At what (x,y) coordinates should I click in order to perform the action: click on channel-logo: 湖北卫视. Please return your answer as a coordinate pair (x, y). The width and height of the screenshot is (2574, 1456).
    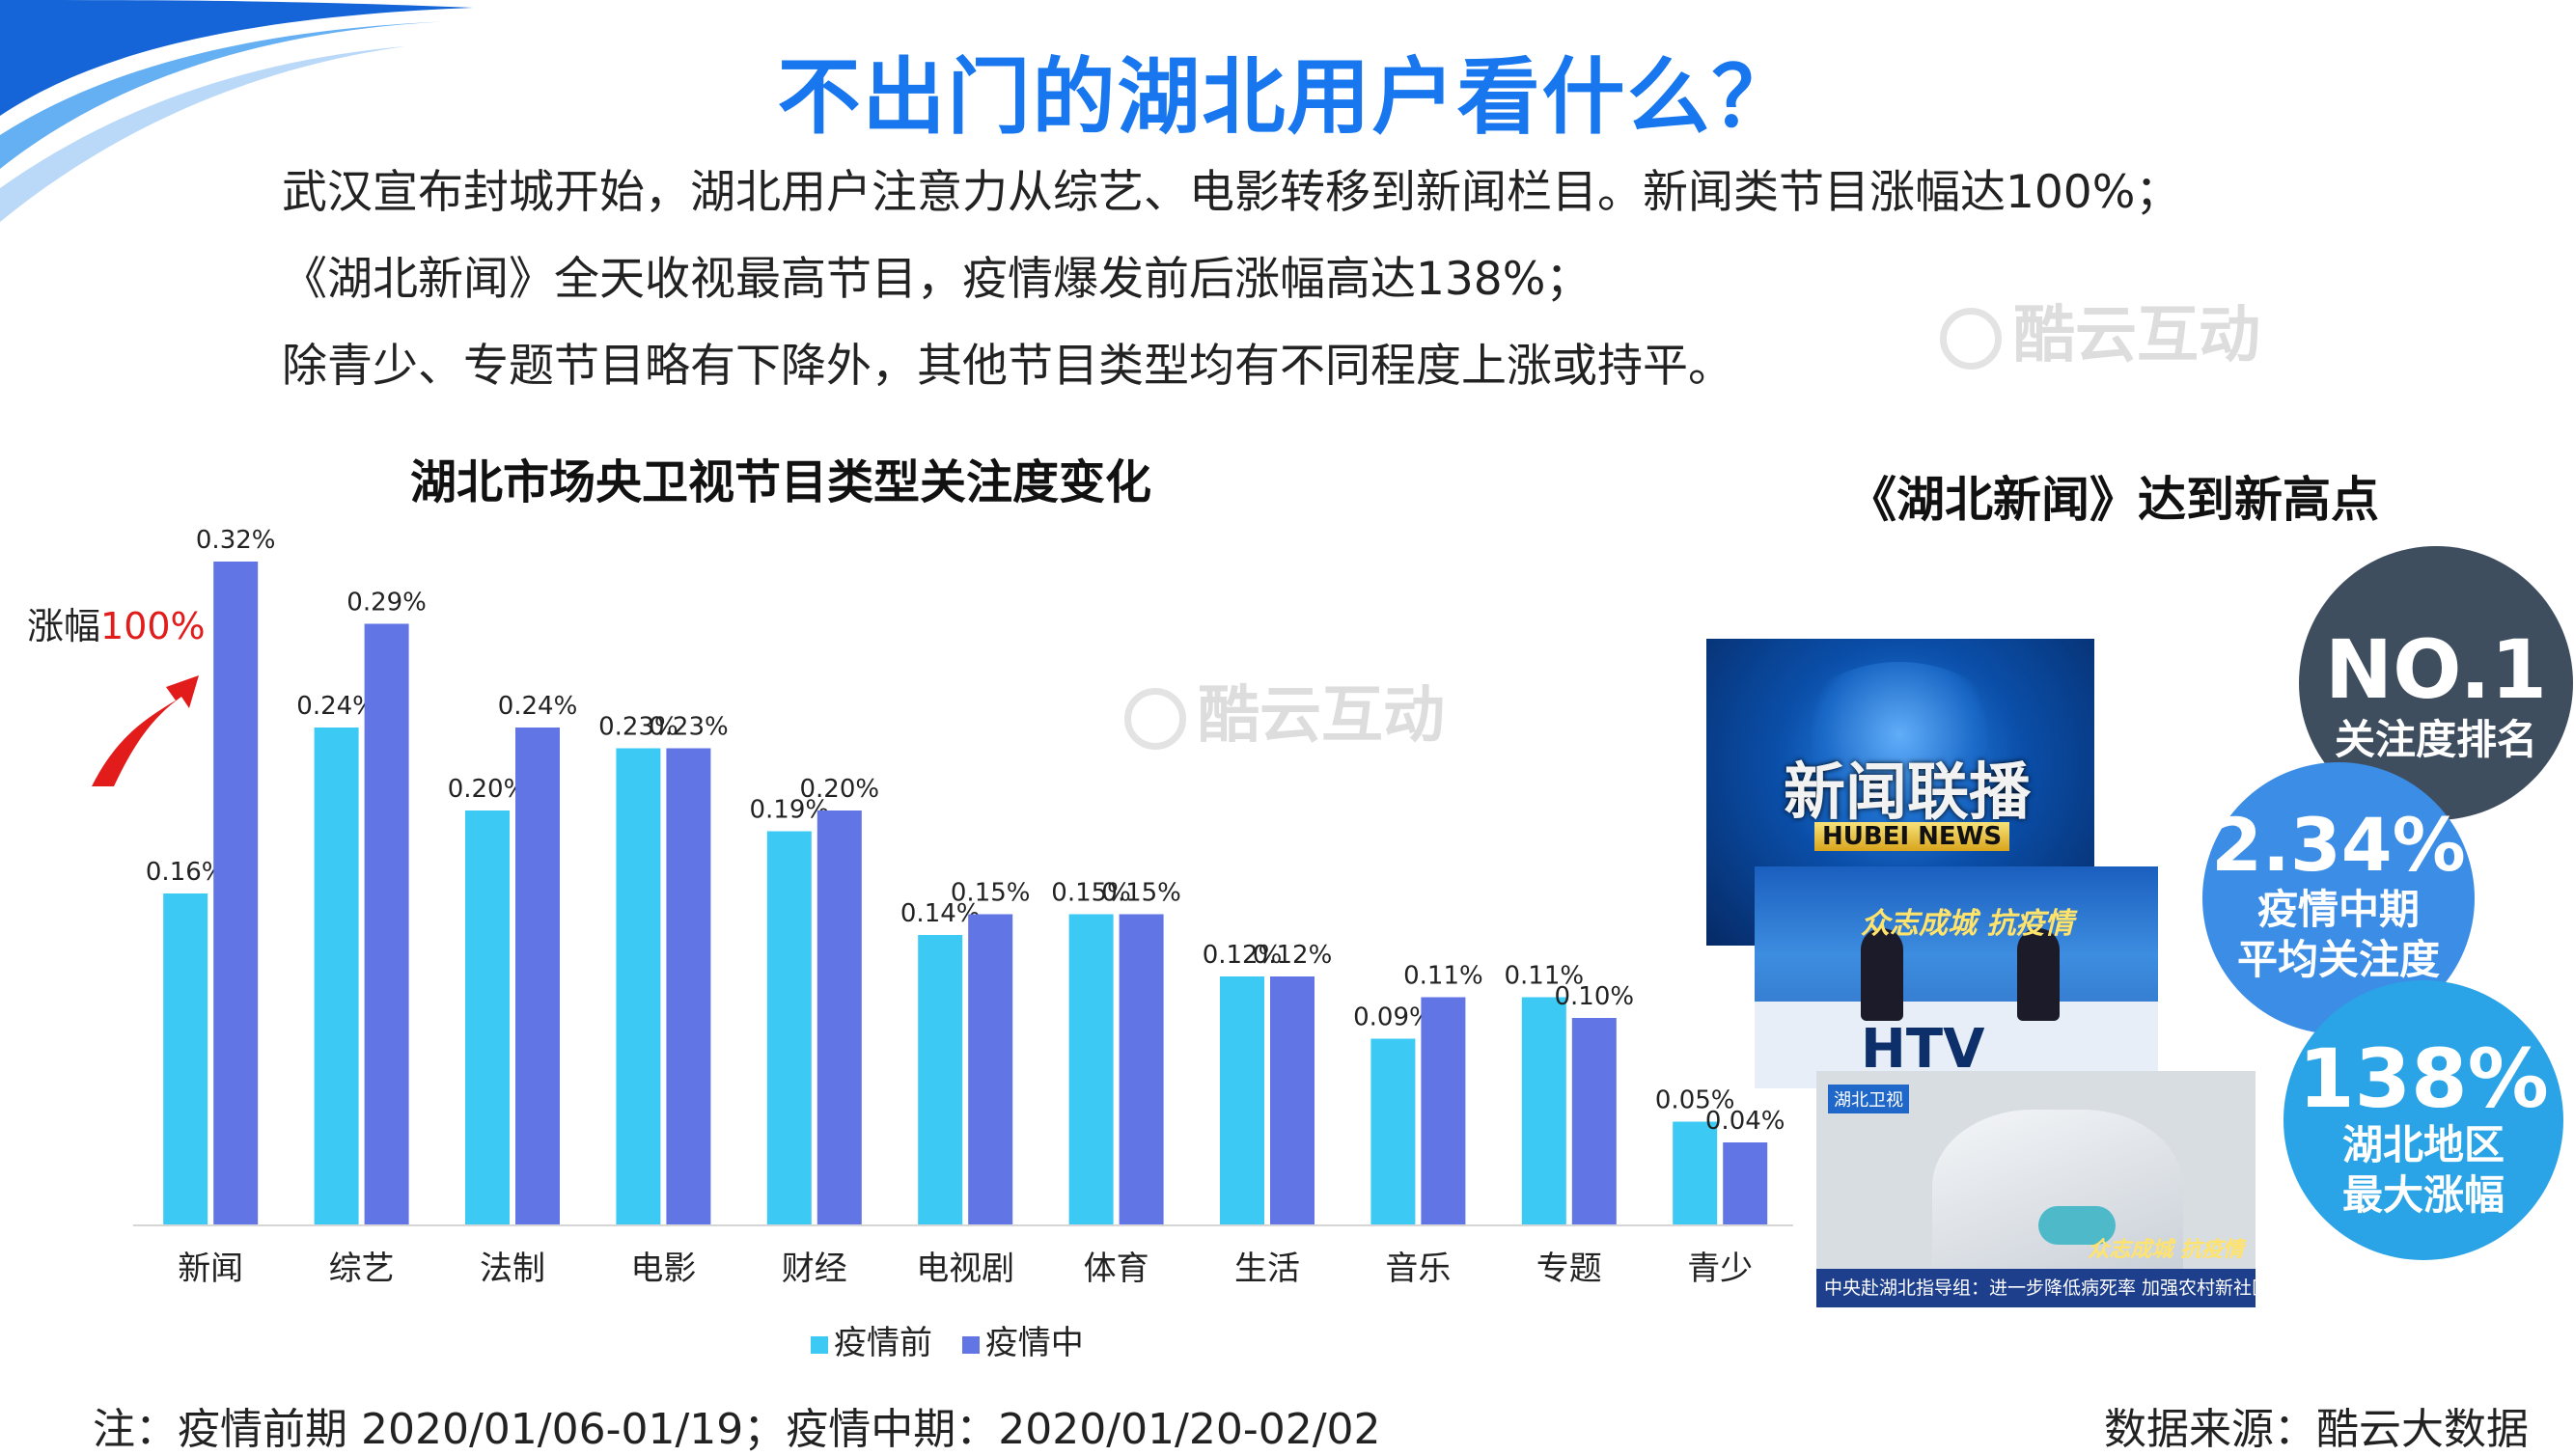
    Looking at the image, I should click on (1869, 1099).